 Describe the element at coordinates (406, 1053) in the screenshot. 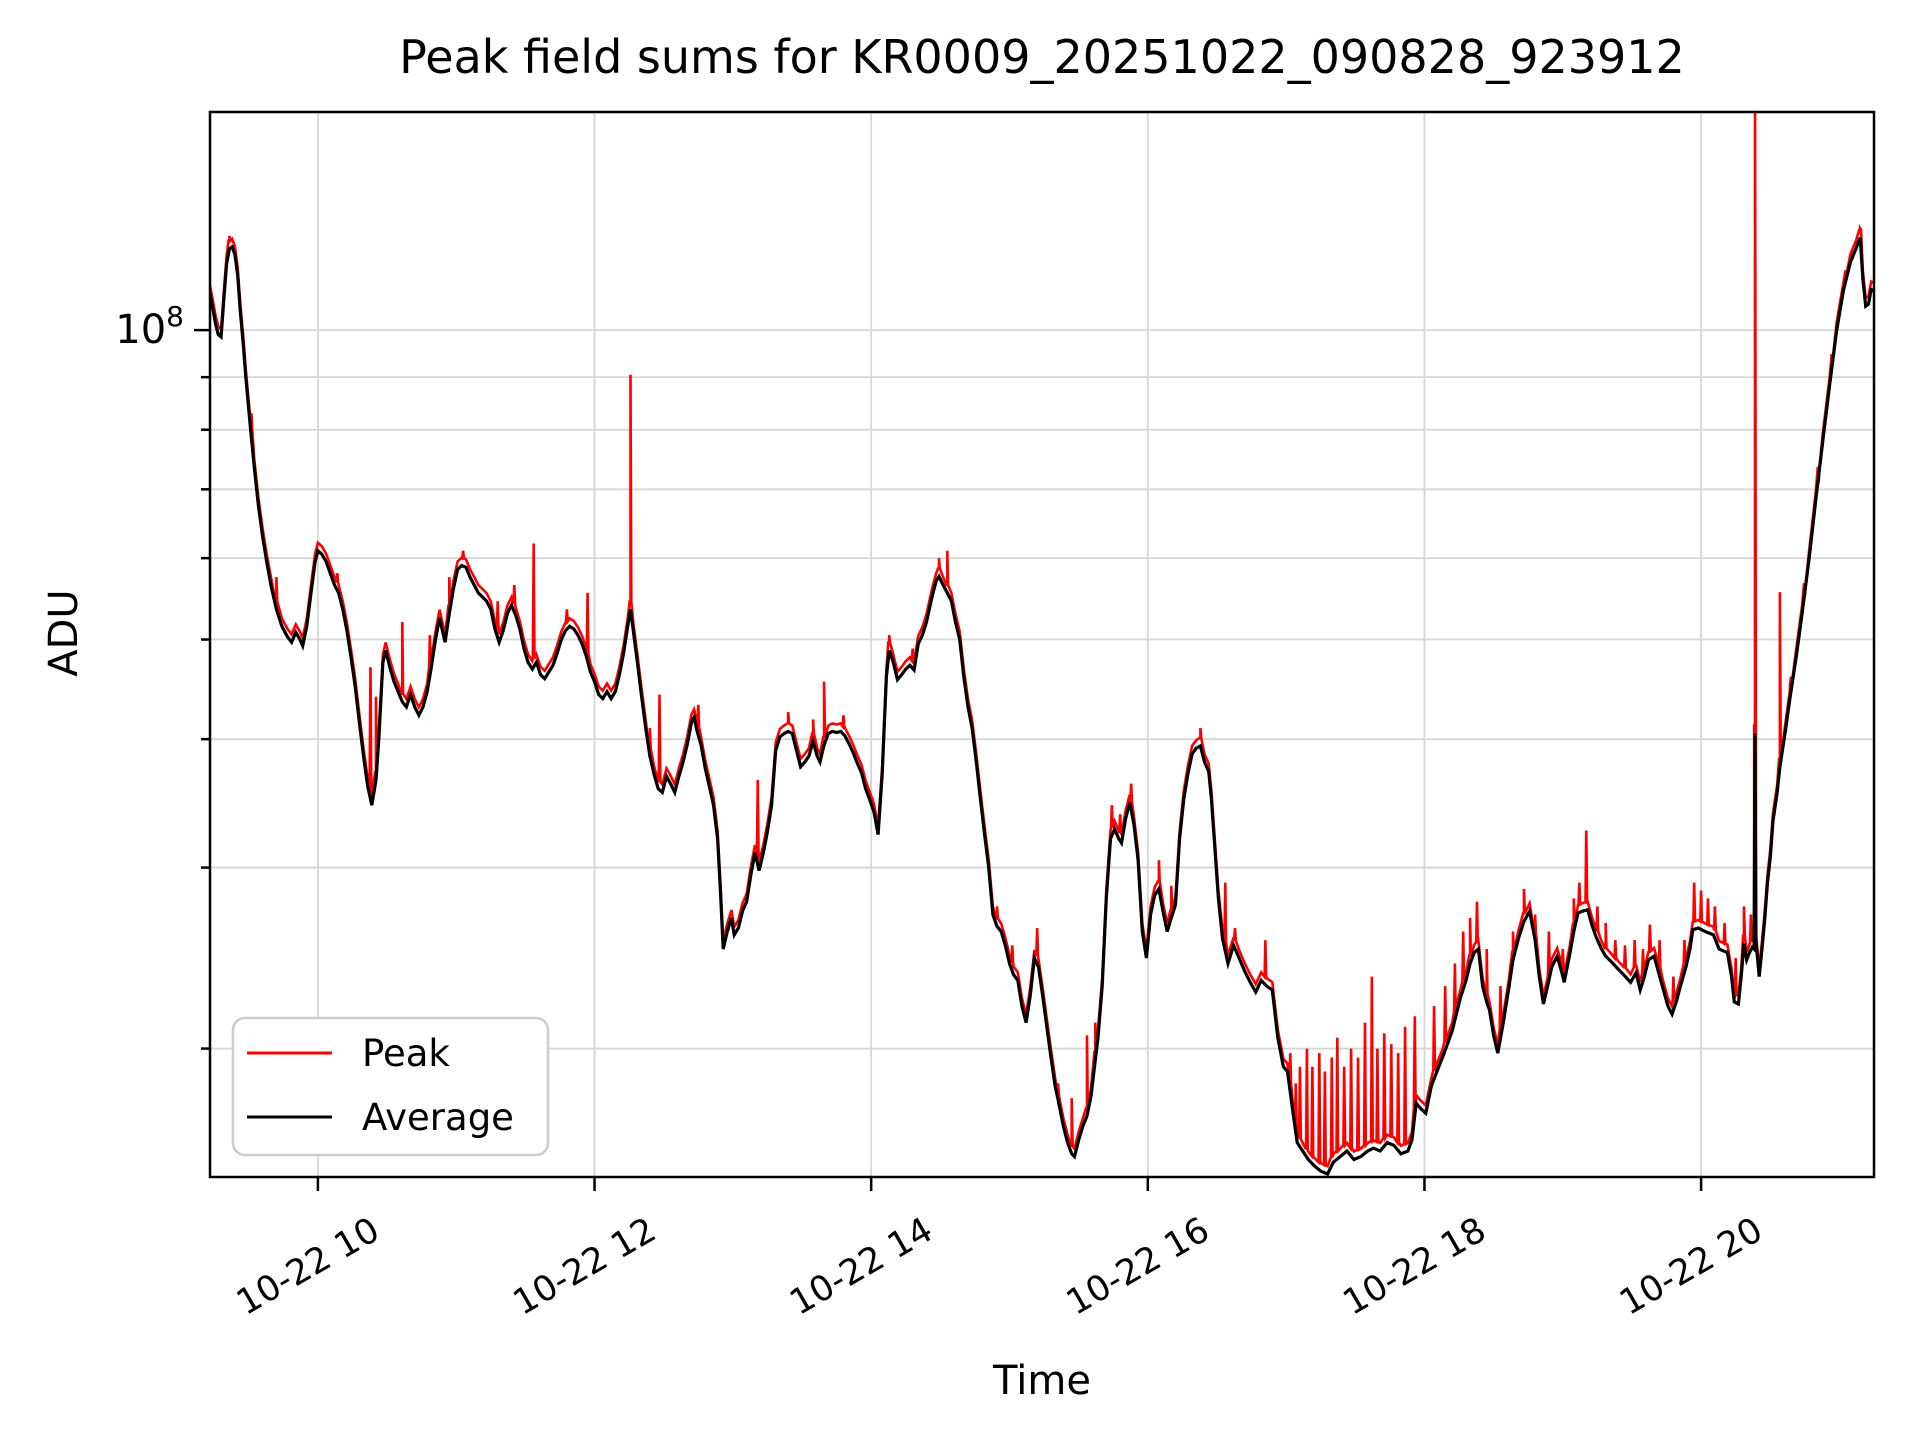

I see `legend-label-peak: Peak` at that location.